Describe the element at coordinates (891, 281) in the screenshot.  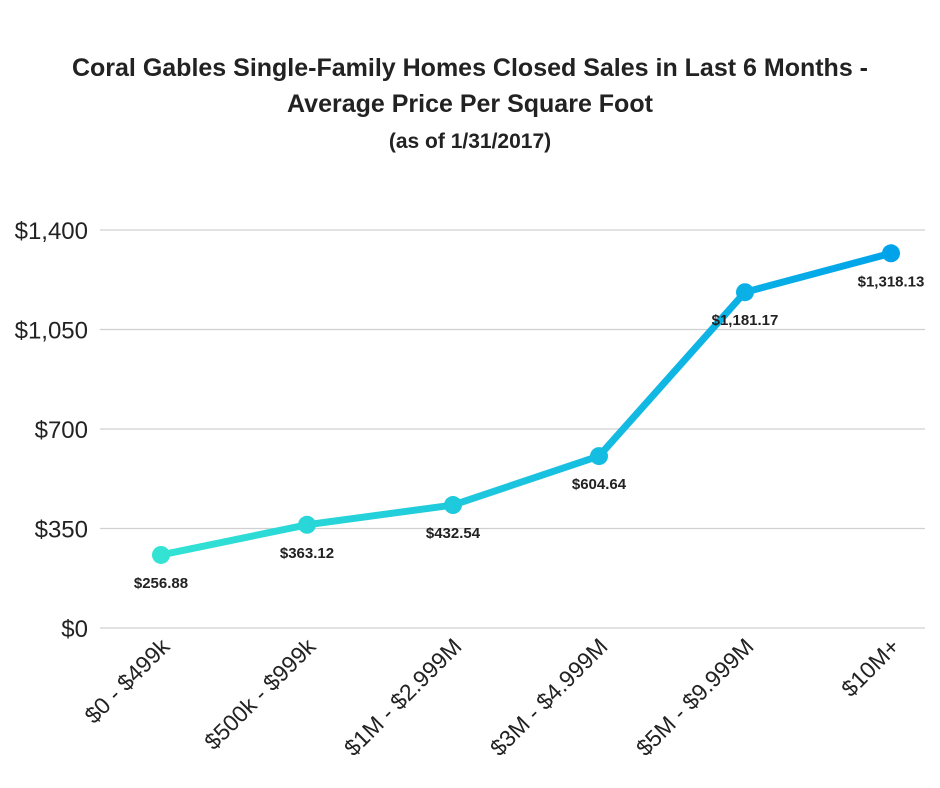
I see `data-label: $1,318.13` at that location.